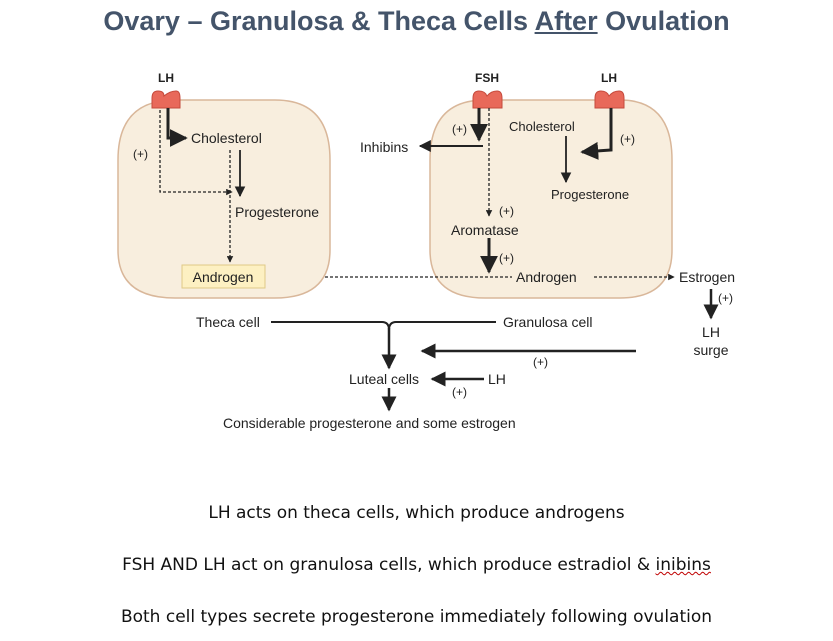  I want to click on theca-bracket-line, so click(330, 326).